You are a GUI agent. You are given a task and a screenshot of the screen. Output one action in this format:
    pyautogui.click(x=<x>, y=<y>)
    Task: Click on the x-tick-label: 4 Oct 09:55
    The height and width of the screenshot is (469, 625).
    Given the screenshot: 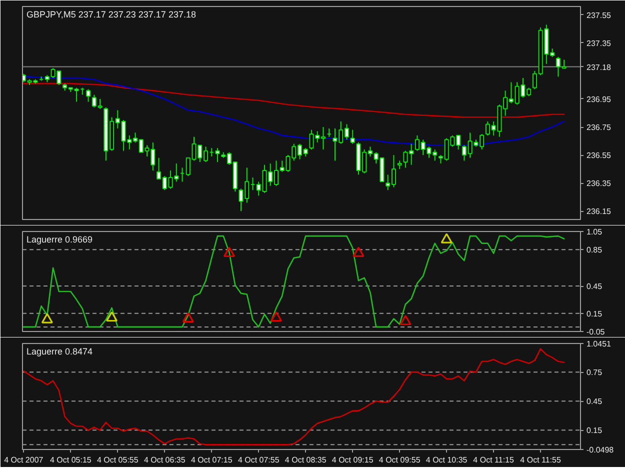 What is the action you would take?
    pyautogui.click(x=399, y=460)
    